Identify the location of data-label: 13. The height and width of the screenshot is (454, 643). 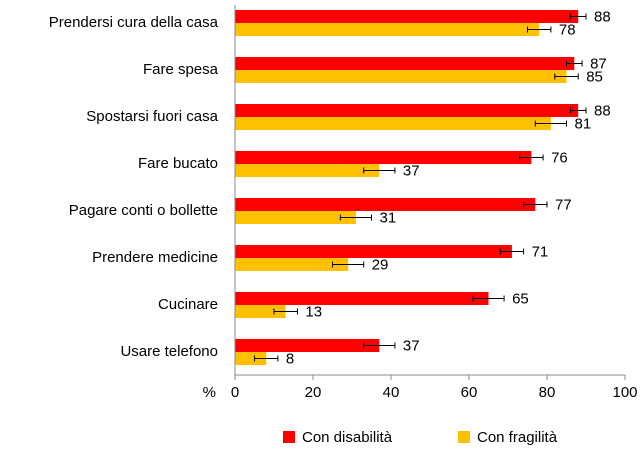
(313, 311).